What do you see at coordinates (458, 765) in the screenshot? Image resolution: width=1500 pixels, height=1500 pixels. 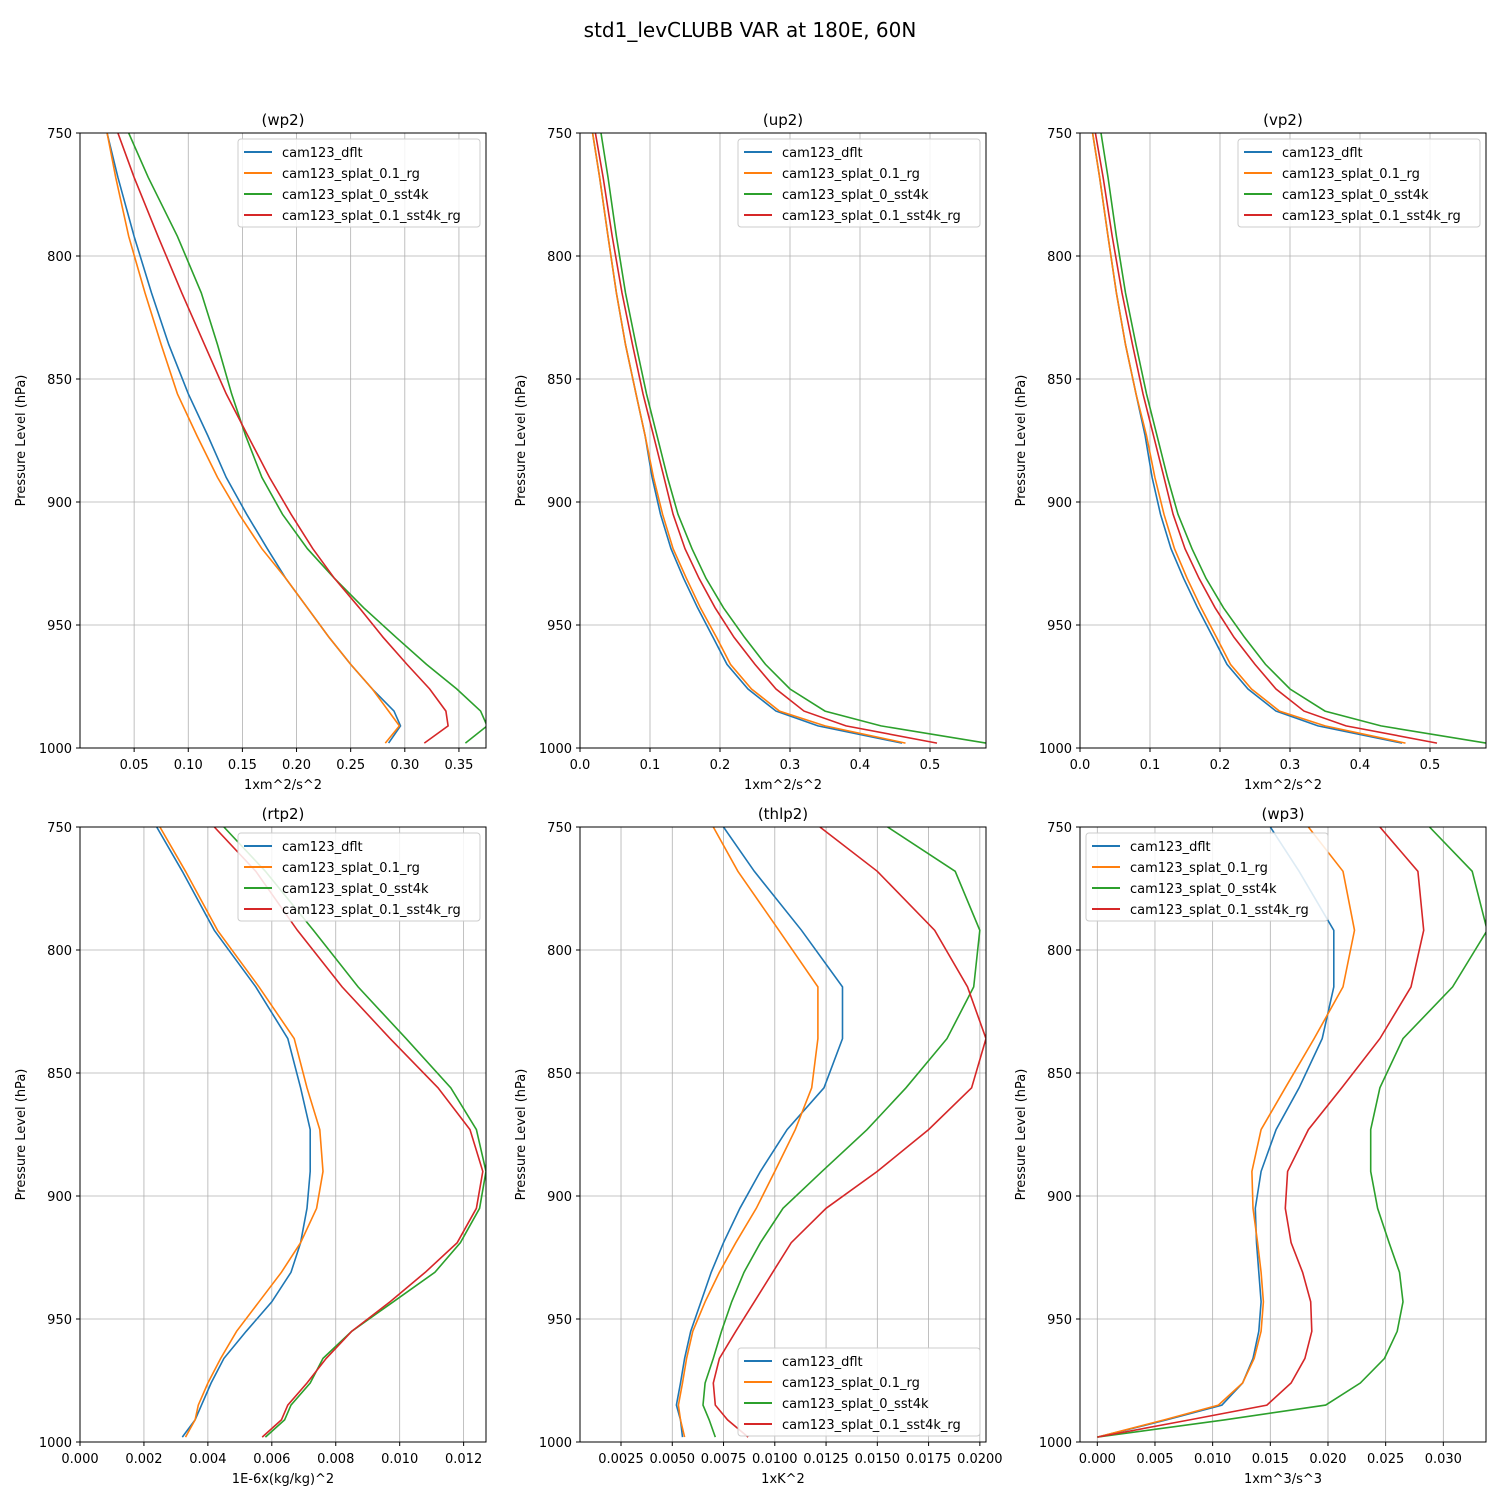 I see `x-tick-label: 0.35` at bounding box center [458, 765].